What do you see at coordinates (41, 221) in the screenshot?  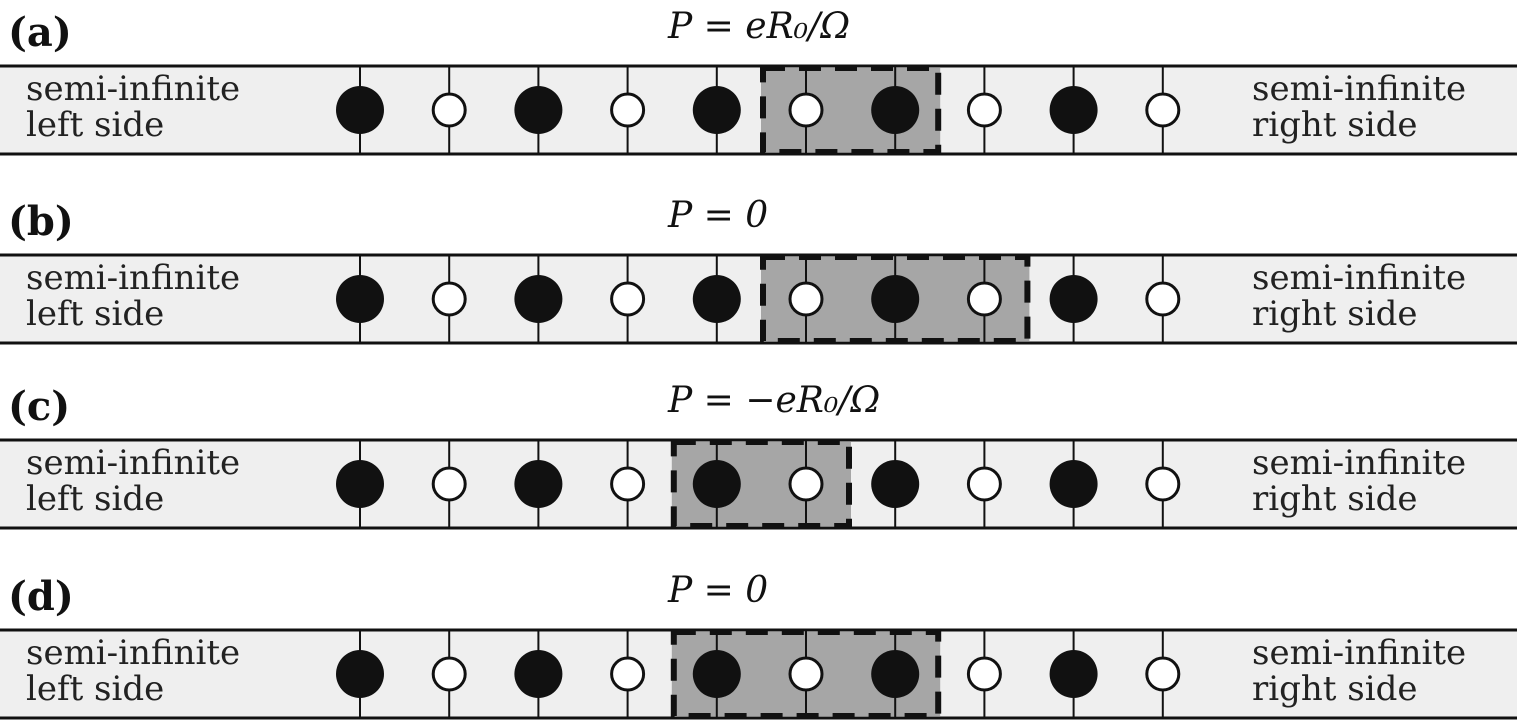 I see `panel-letter: (b)` at bounding box center [41, 221].